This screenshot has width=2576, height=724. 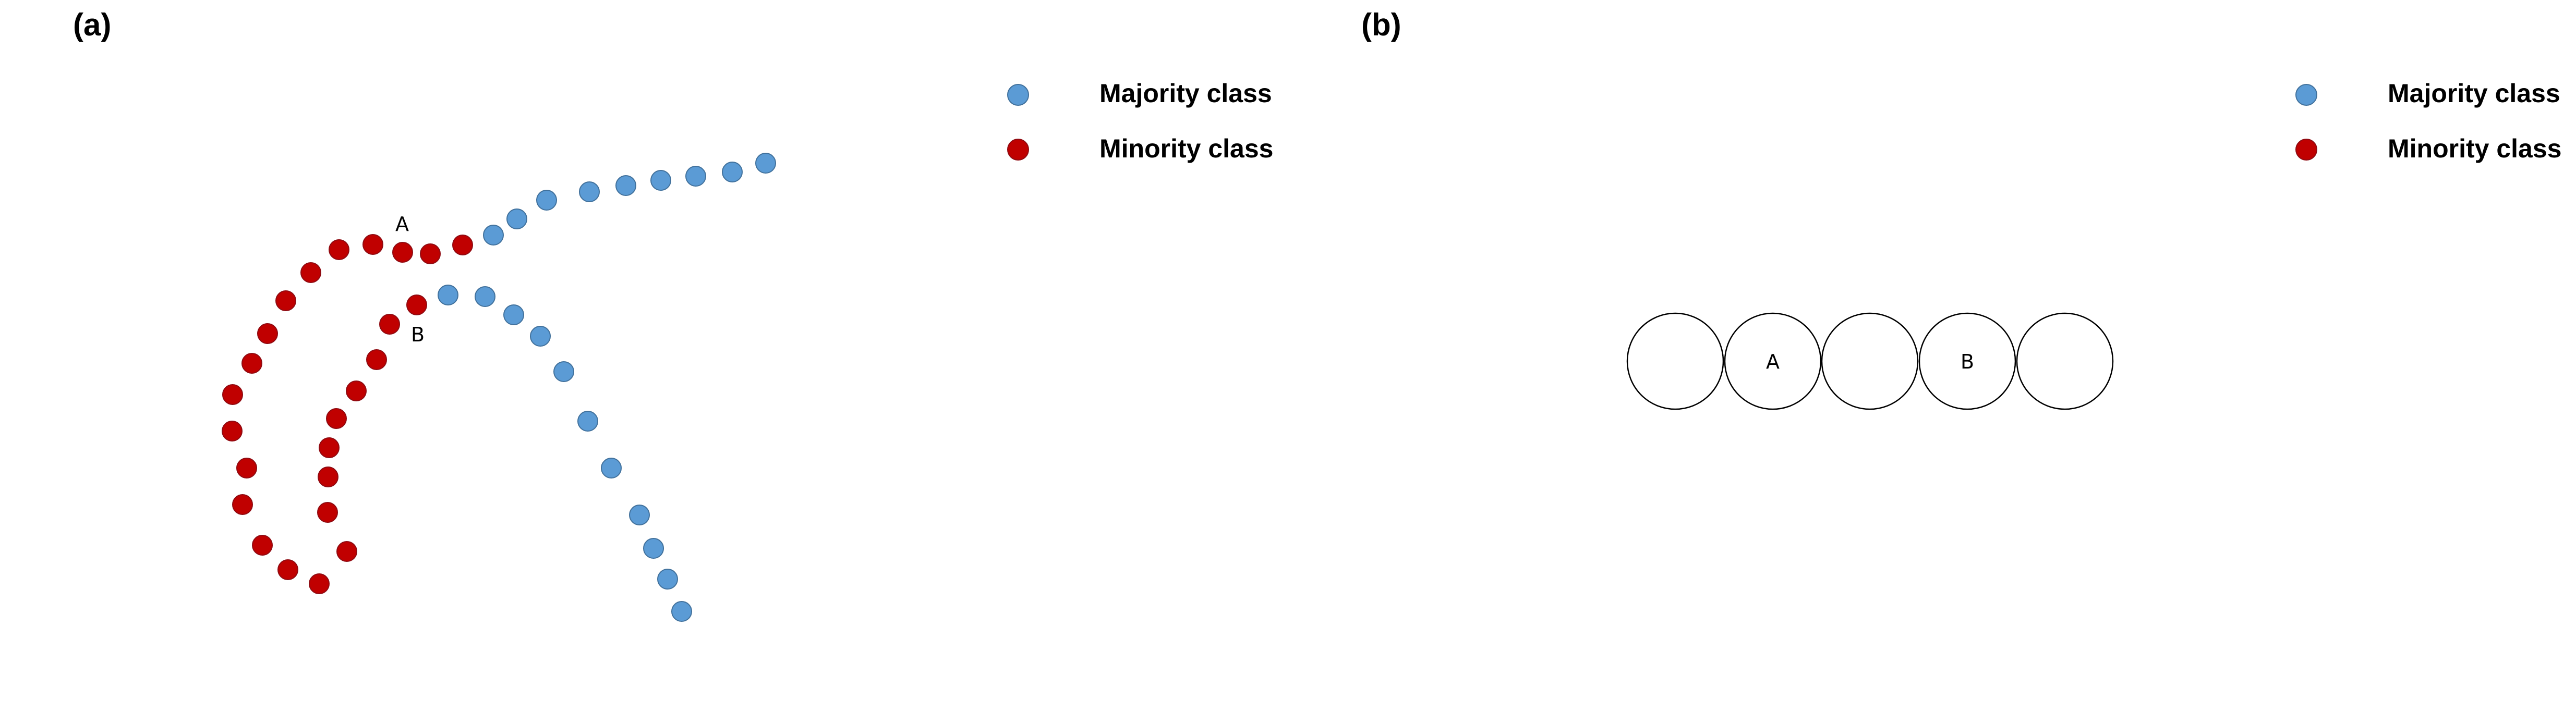 I want to click on majority-points, so click(x=607, y=388).